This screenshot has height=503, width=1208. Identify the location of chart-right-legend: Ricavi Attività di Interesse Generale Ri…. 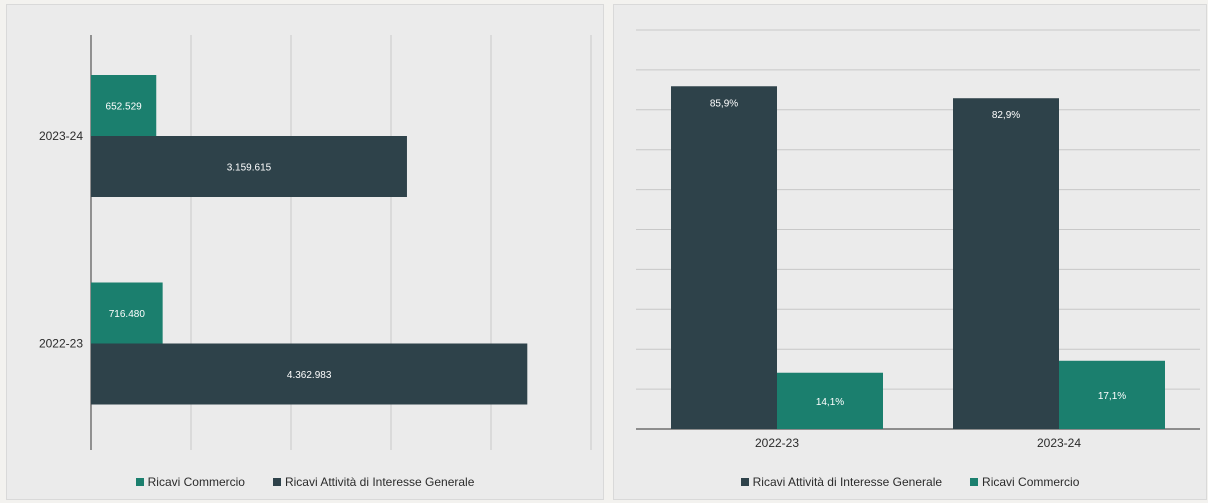
(910, 482).